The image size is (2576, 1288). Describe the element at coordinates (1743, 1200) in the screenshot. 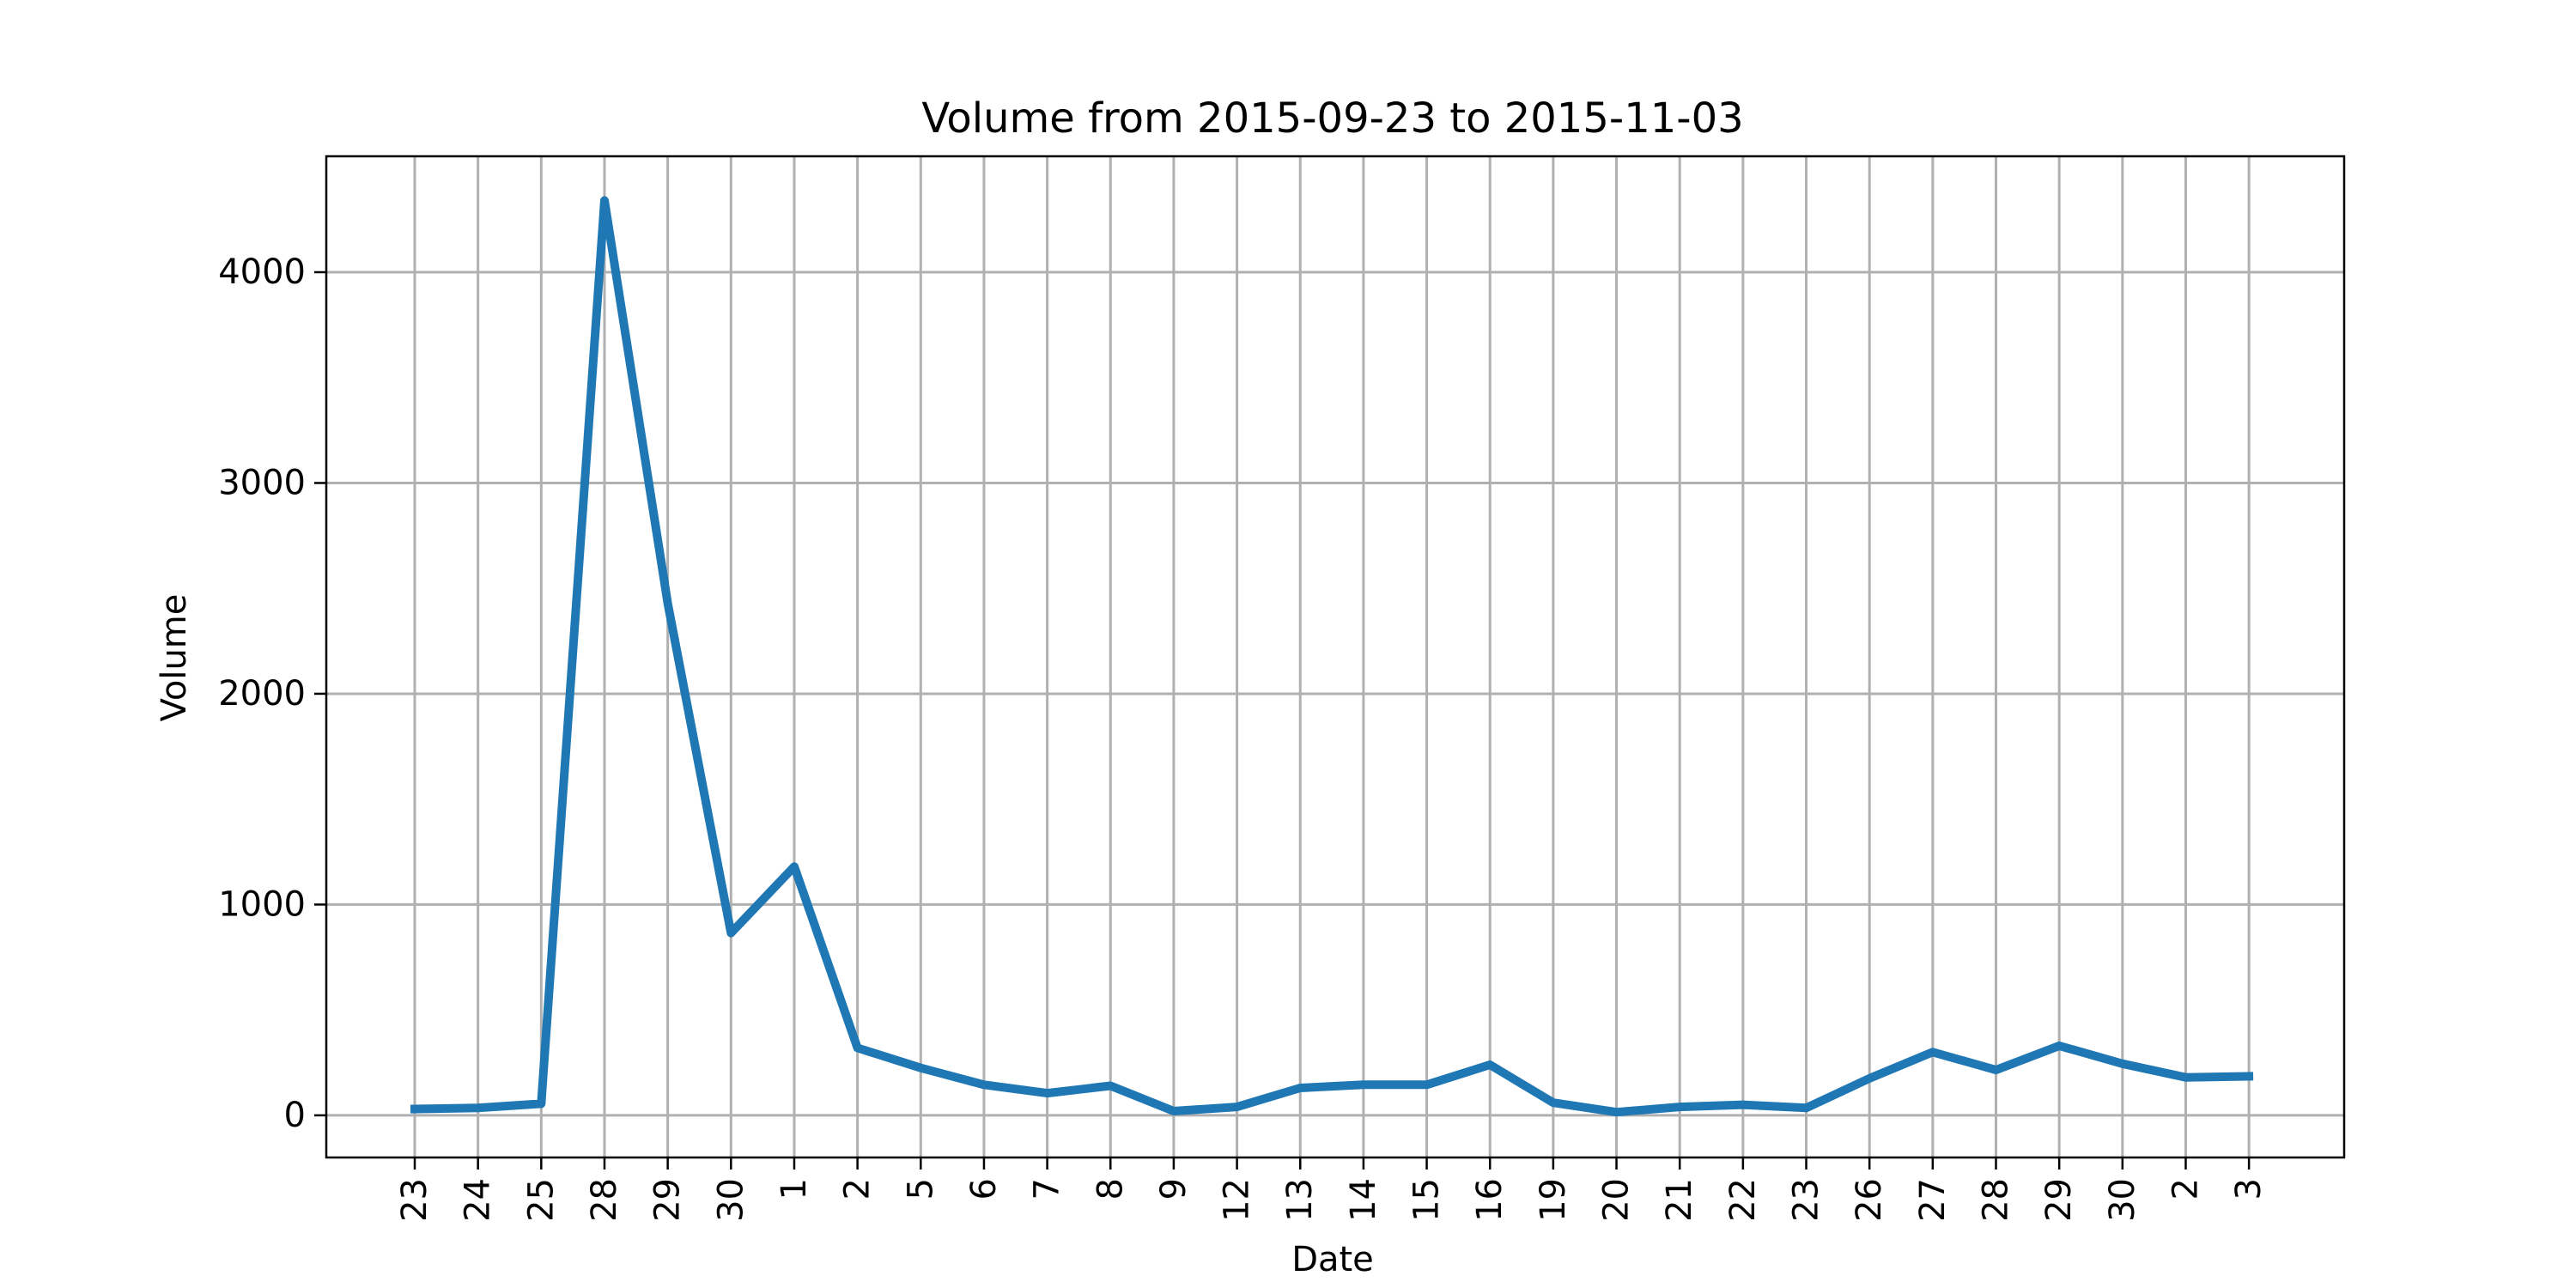

I see `x-tick-label: 22` at that location.